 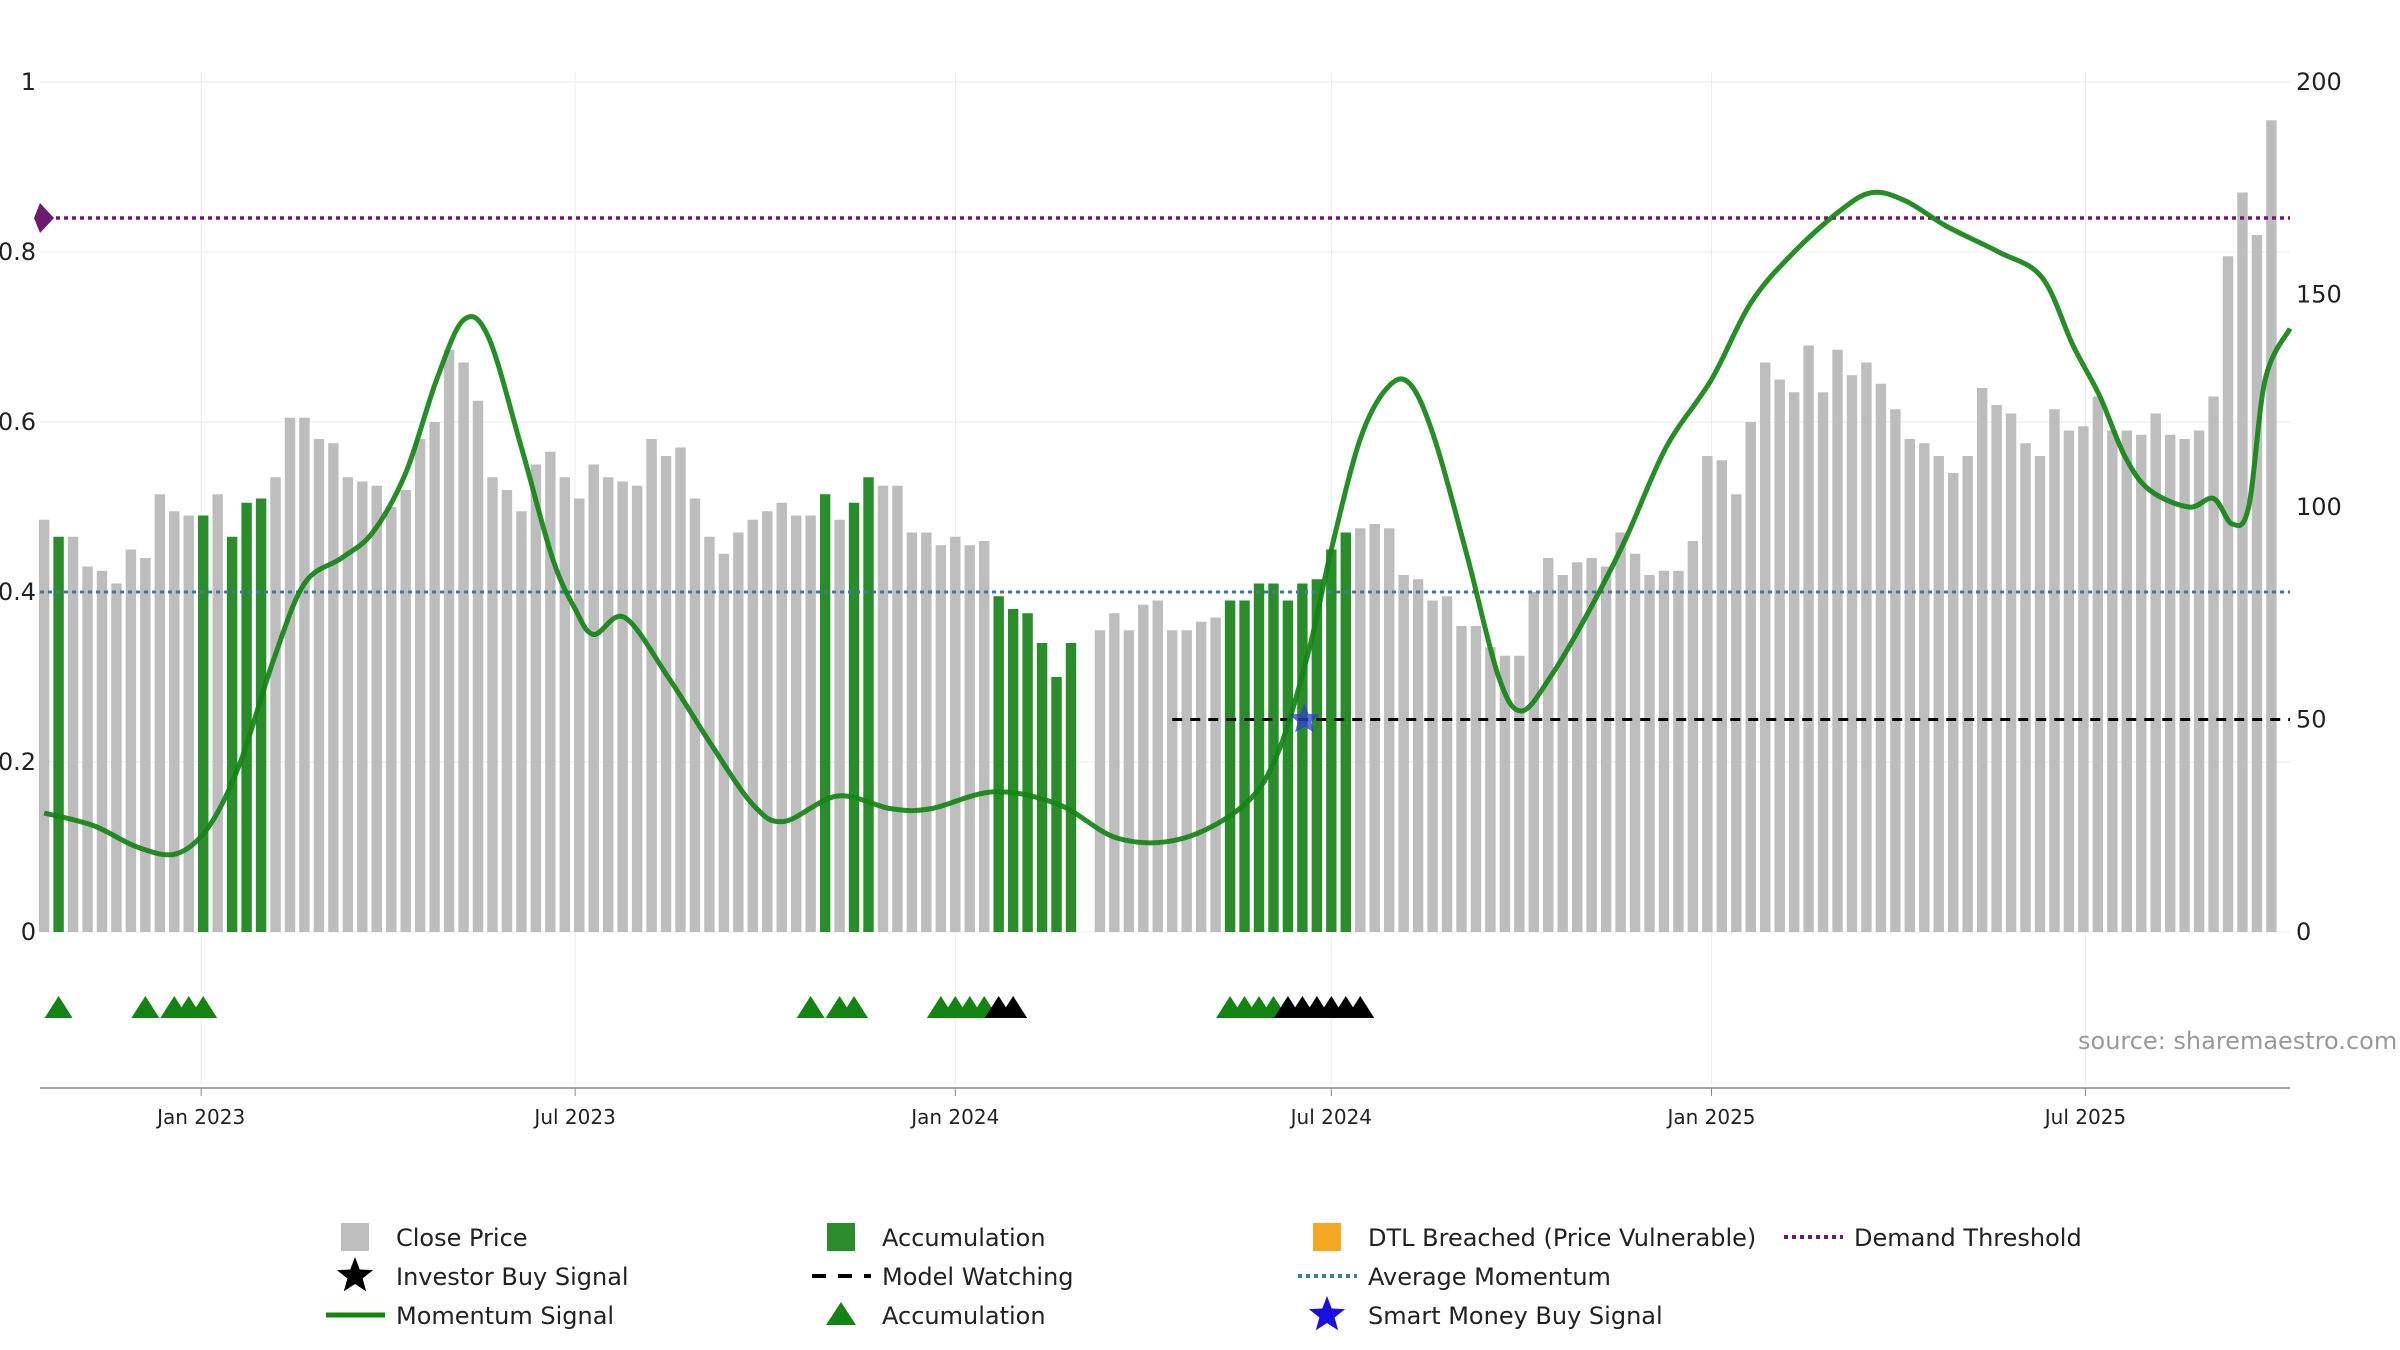 What do you see at coordinates (482, 1274) in the screenshot?
I see `legend-item-investor_buy: Investor Buy Signal` at bounding box center [482, 1274].